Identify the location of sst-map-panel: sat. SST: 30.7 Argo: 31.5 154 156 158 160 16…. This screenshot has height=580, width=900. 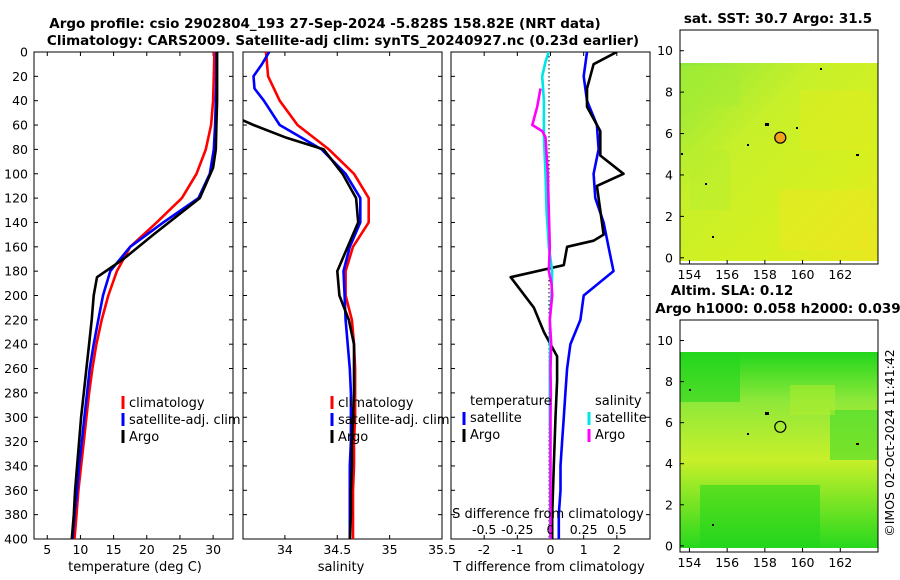
(768, 146).